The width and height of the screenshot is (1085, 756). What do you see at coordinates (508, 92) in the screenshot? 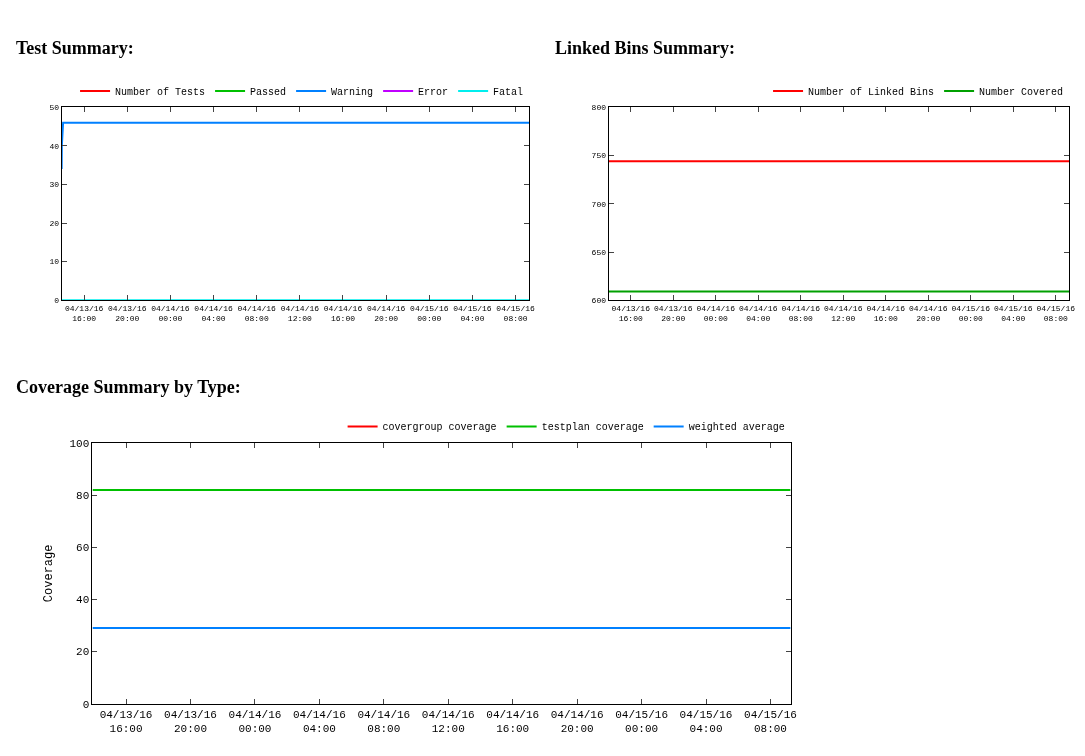
I see `legend-label: Fatal` at bounding box center [508, 92].